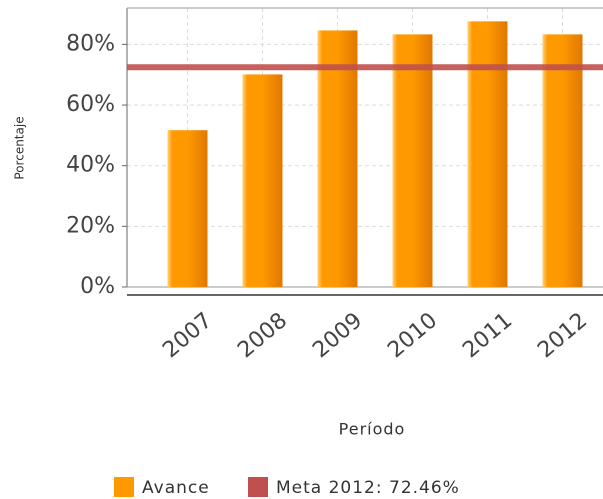 The width and height of the screenshot is (603, 499). Describe the element at coordinates (20, 147) in the screenshot. I see `y-axis-label: Porcentaje` at that location.